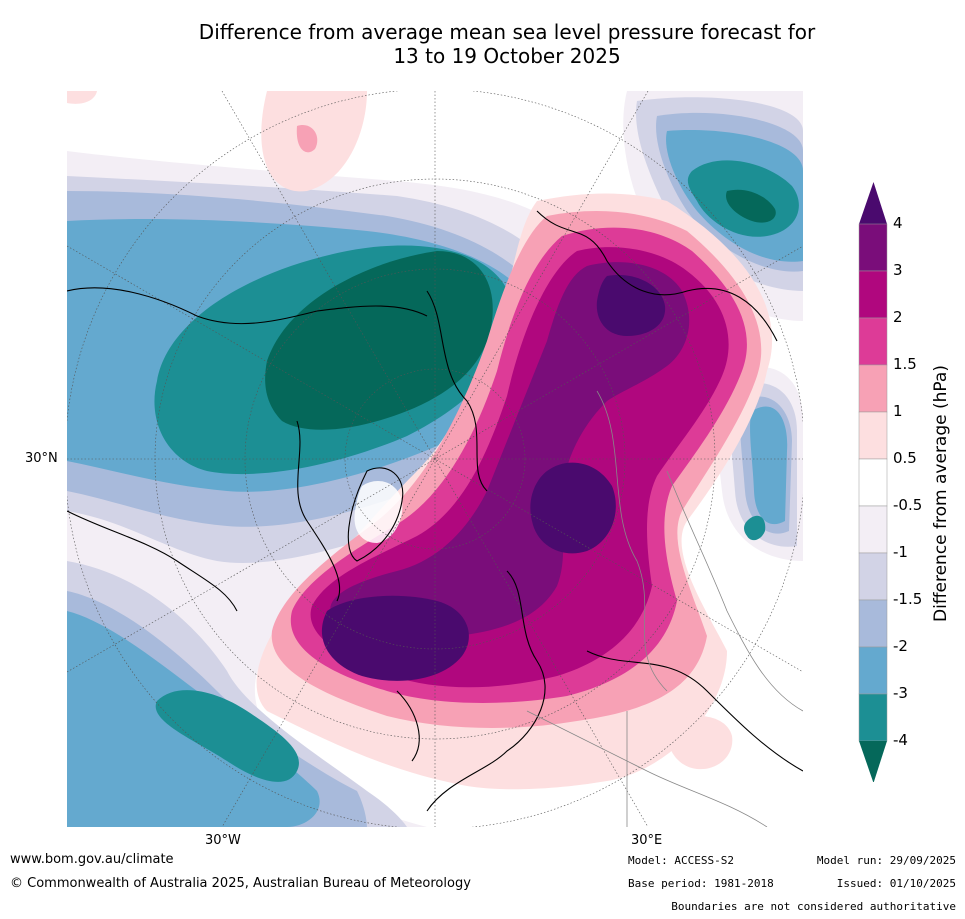  What do you see at coordinates (886, 860) in the screenshot?
I see `footer-model-run: Model run: 29/09/2025` at bounding box center [886, 860].